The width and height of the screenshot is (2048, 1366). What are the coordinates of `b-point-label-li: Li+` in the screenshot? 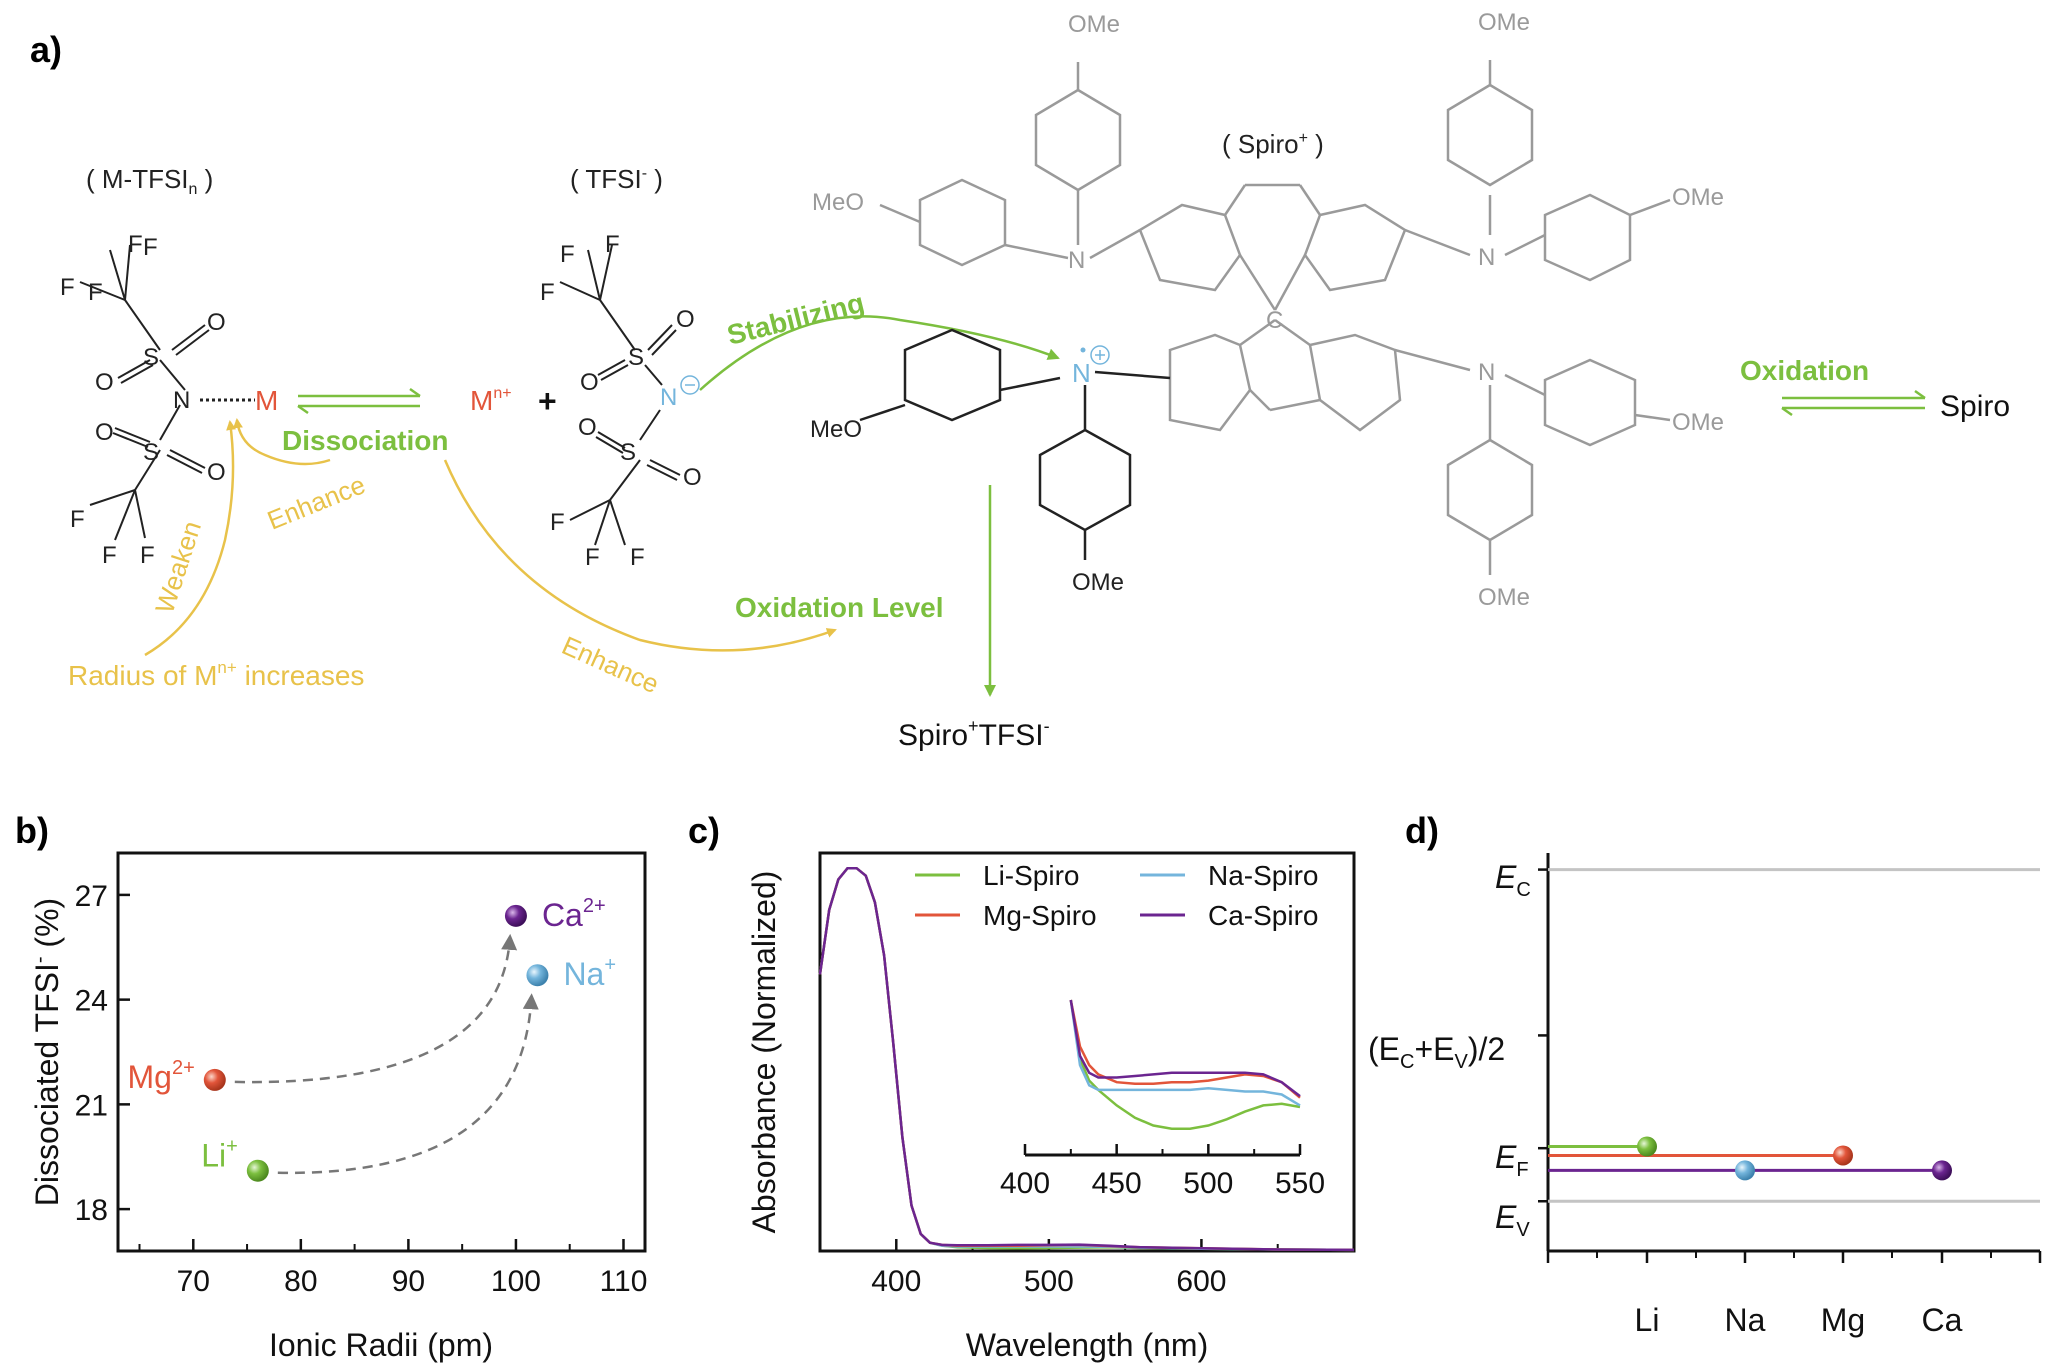 It's located at (219, 1155).